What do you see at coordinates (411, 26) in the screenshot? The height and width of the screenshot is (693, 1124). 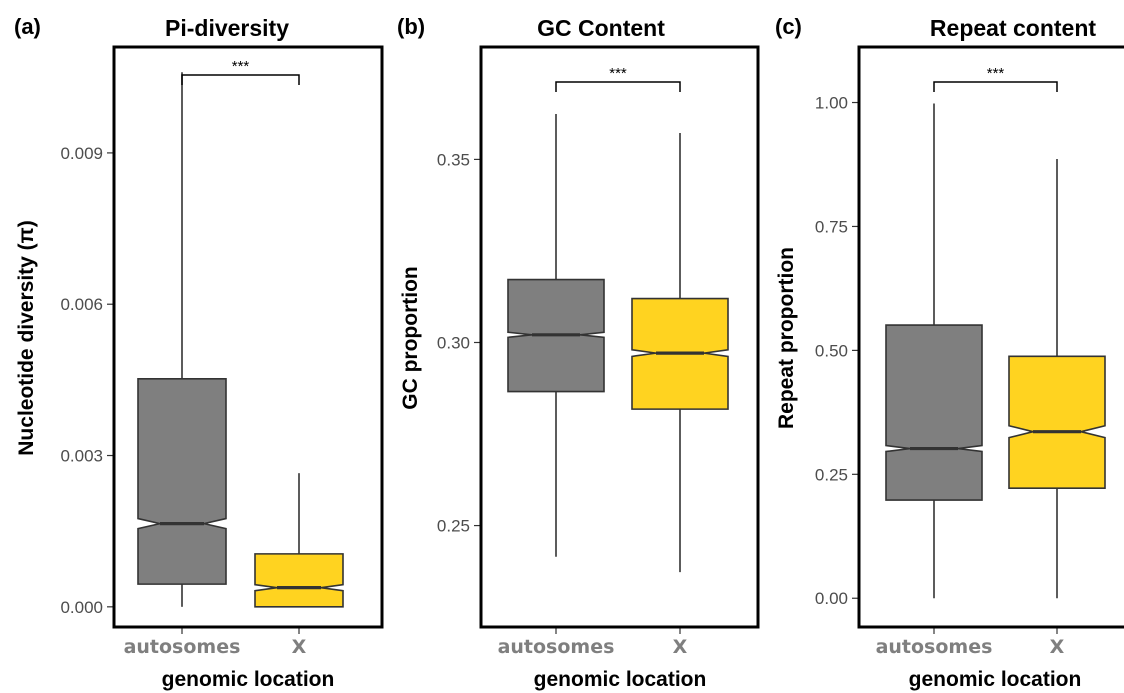 I see `panel-letter: (b)` at bounding box center [411, 26].